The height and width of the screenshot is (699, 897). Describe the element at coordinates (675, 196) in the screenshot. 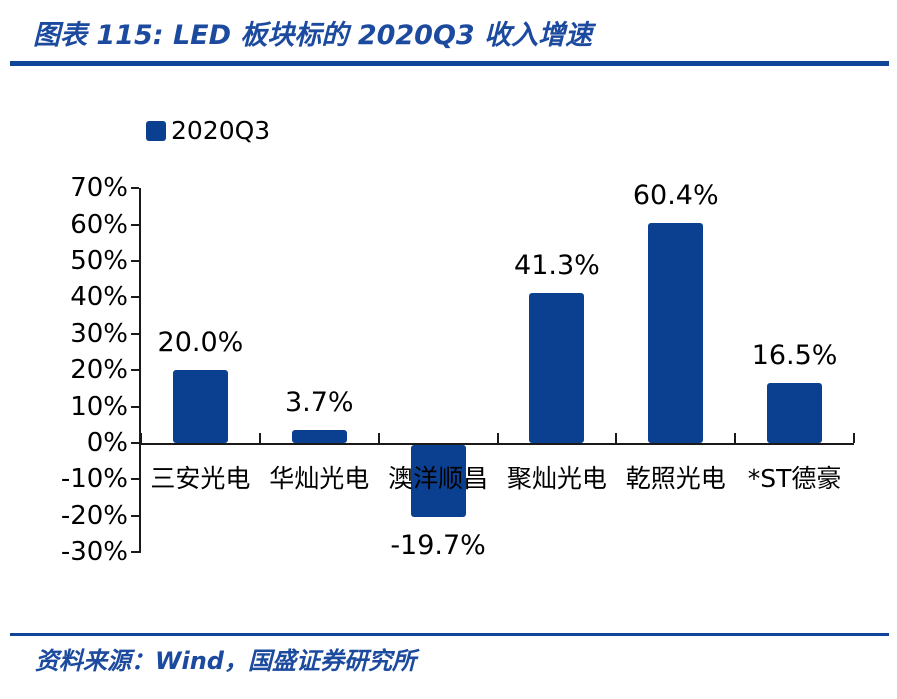

I see `bar-value-label: 60.4%` at that location.